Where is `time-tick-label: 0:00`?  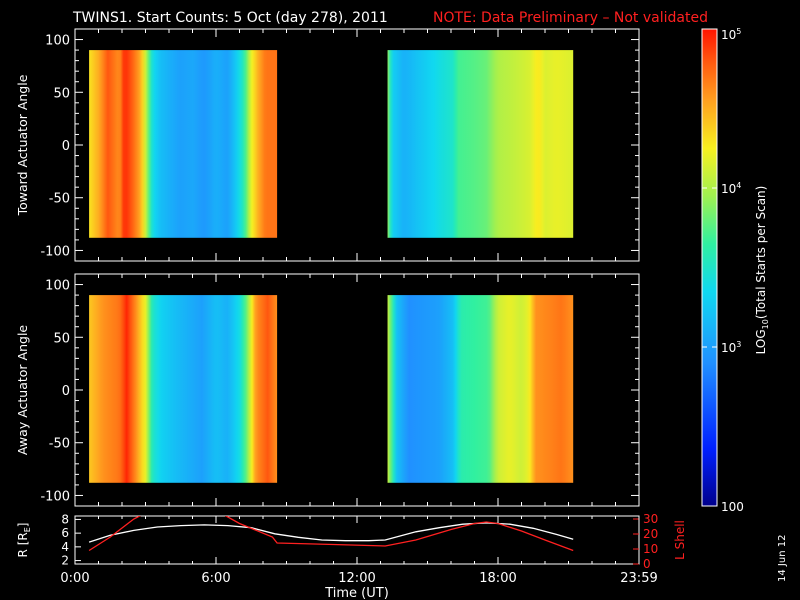 time-tick-label: 0:00 is located at coordinates (74, 578).